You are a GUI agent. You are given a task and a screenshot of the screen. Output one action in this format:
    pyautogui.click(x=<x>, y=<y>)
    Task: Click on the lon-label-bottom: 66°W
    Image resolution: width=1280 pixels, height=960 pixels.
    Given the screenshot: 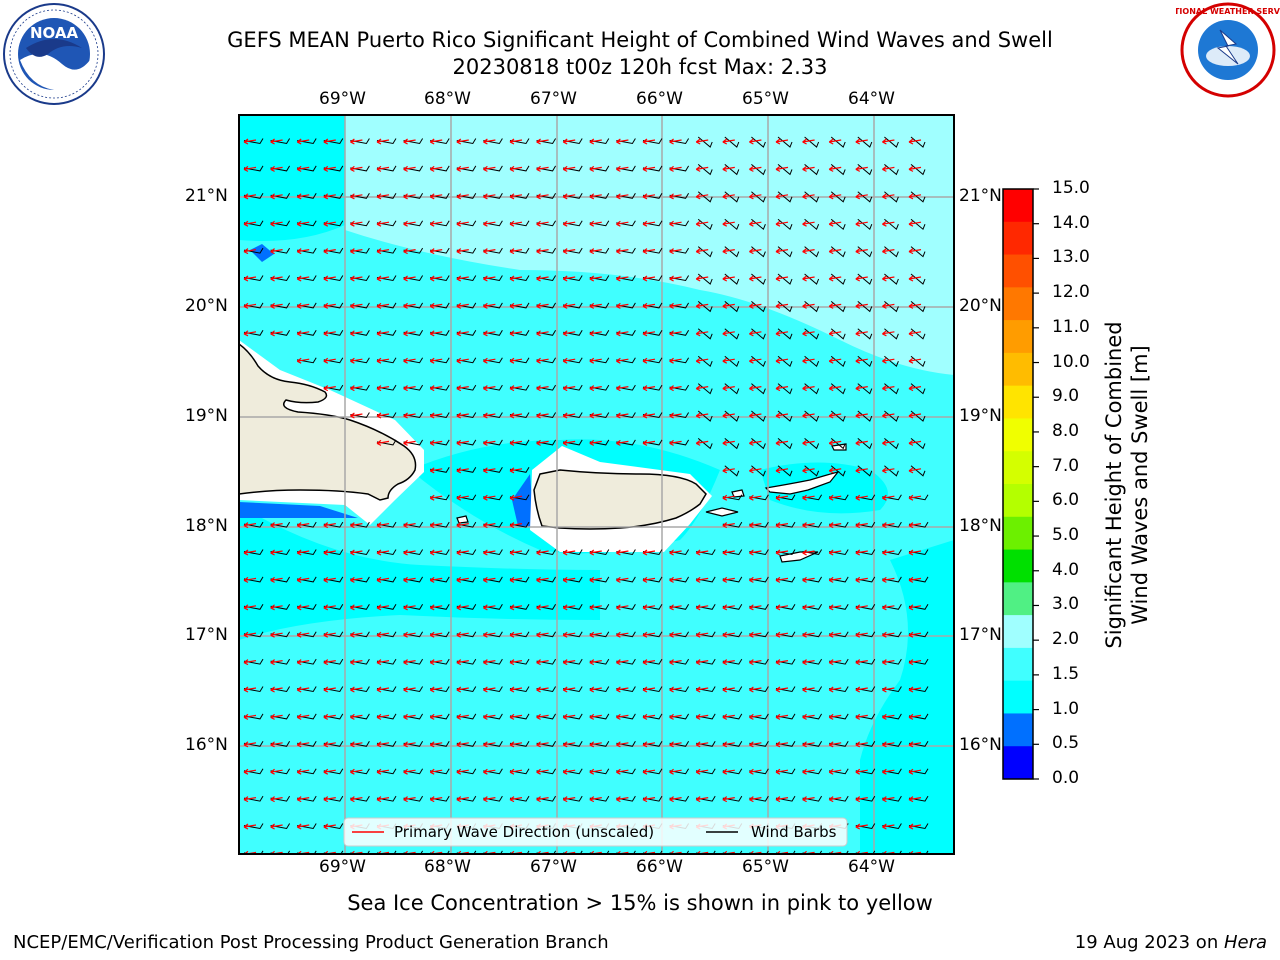 What is the action you would take?
    pyautogui.click(x=659, y=867)
    